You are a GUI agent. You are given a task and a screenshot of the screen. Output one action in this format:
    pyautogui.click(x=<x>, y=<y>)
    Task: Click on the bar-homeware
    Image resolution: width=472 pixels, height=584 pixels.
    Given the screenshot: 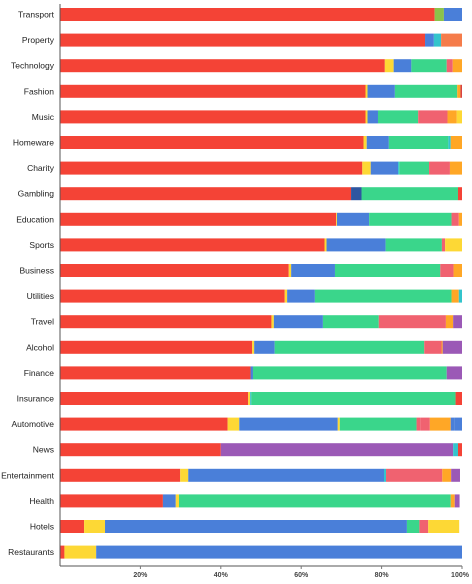 What is the action you would take?
    pyautogui.click(x=261, y=142)
    